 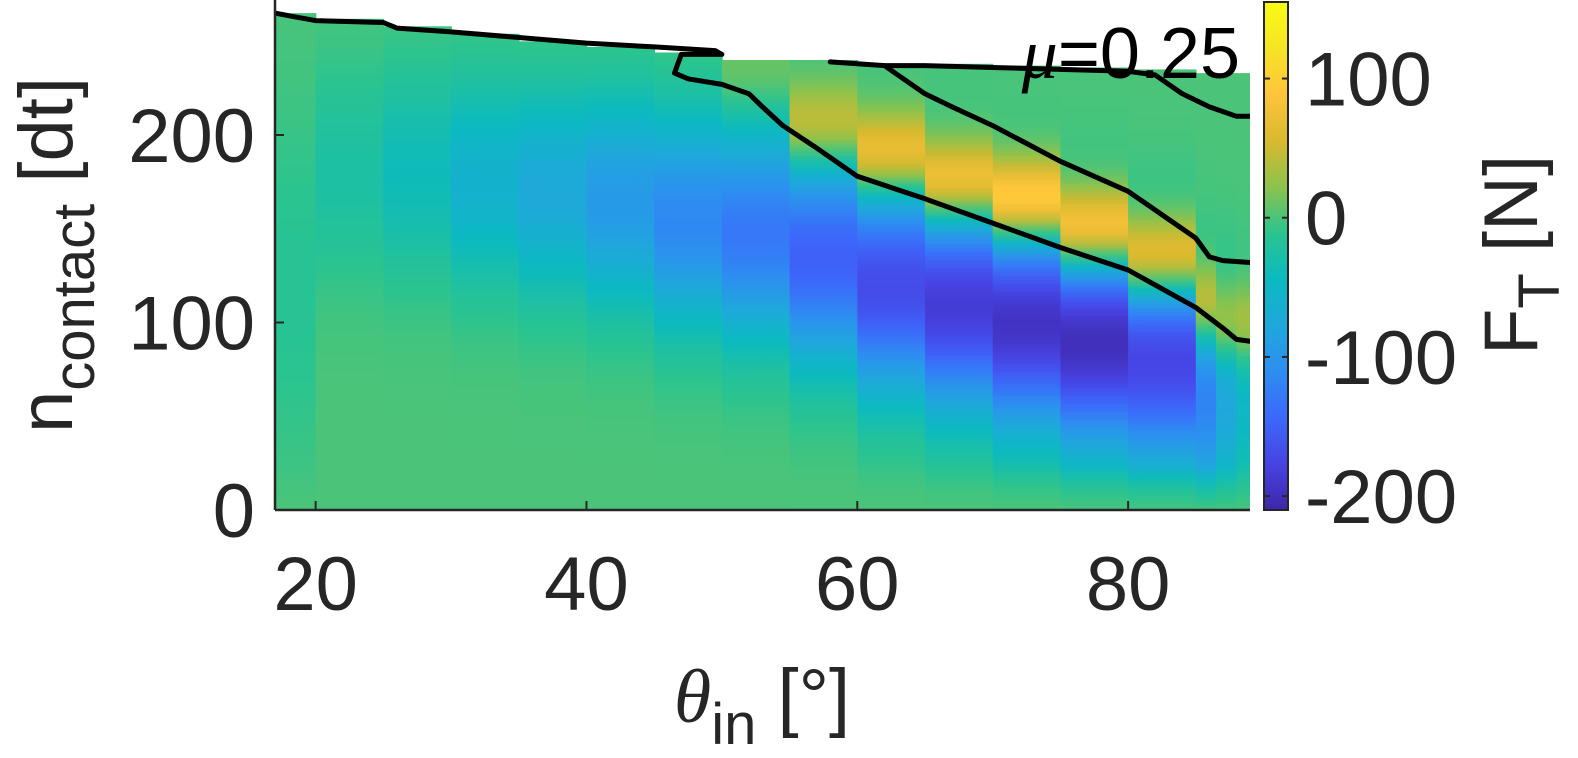 What do you see at coordinates (586, 584) in the screenshot?
I see `x-tick-label: 40` at bounding box center [586, 584].